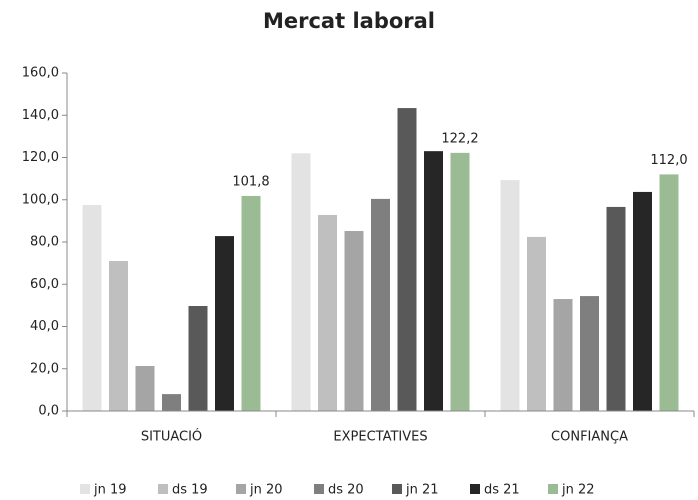 This screenshot has width=698, height=500. Describe the element at coordinates (40, 115) in the screenshot. I see `y-tick-label: 140,0` at that location.